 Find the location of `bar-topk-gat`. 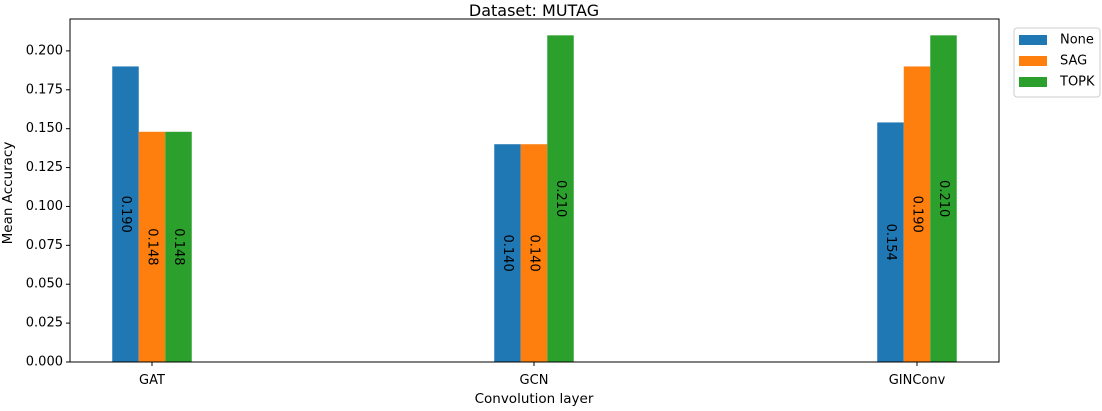

bar-topk-gat is located at coordinates (178, 246).